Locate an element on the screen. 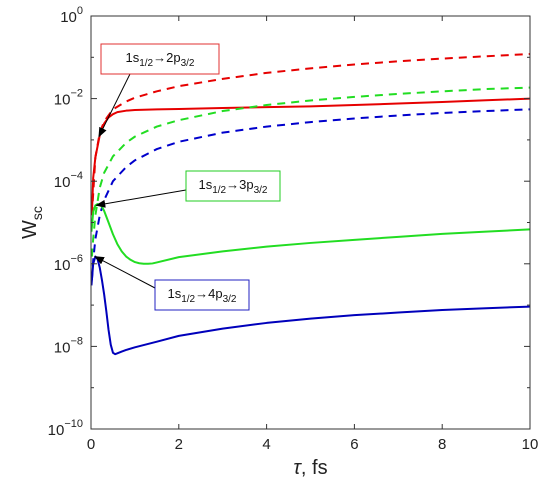  y-axis-title: Wsc is located at coordinates (32, 222).